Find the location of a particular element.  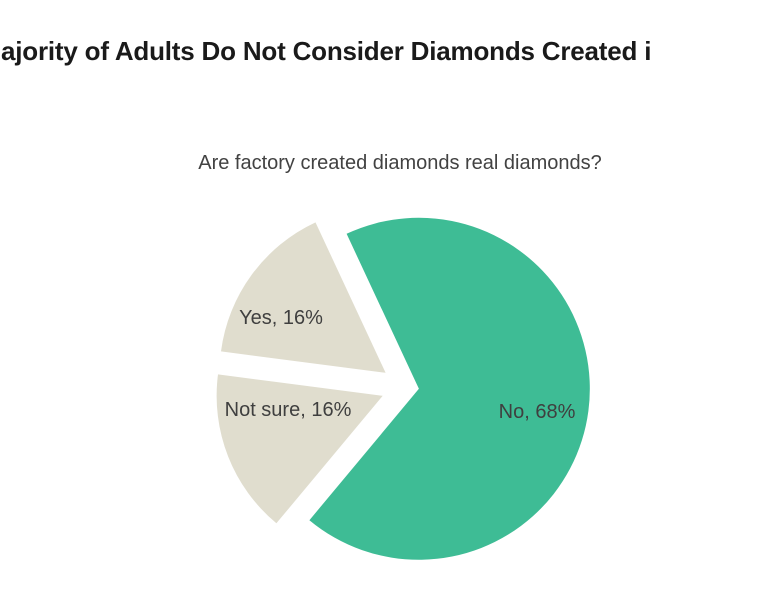

slice-label-not-sure: Not sure, 16% is located at coordinates (288, 410).